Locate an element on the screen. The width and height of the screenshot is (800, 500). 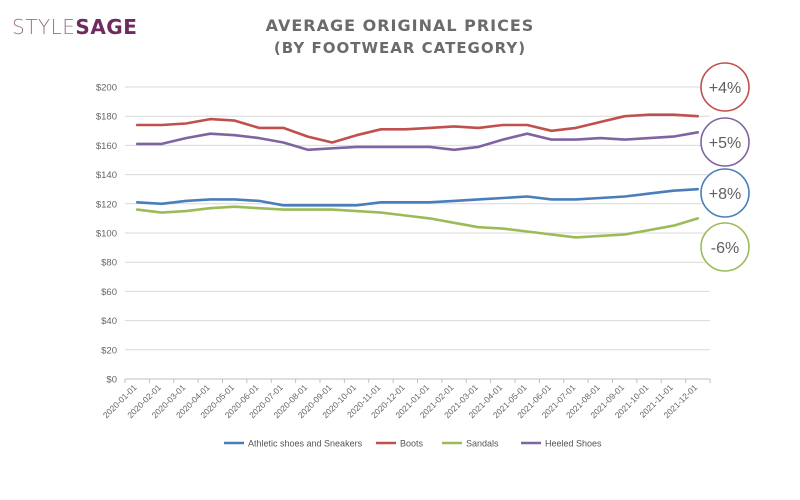
chart-title: AVERAGE ORIGINAL PRICES is located at coordinates (400, 25).